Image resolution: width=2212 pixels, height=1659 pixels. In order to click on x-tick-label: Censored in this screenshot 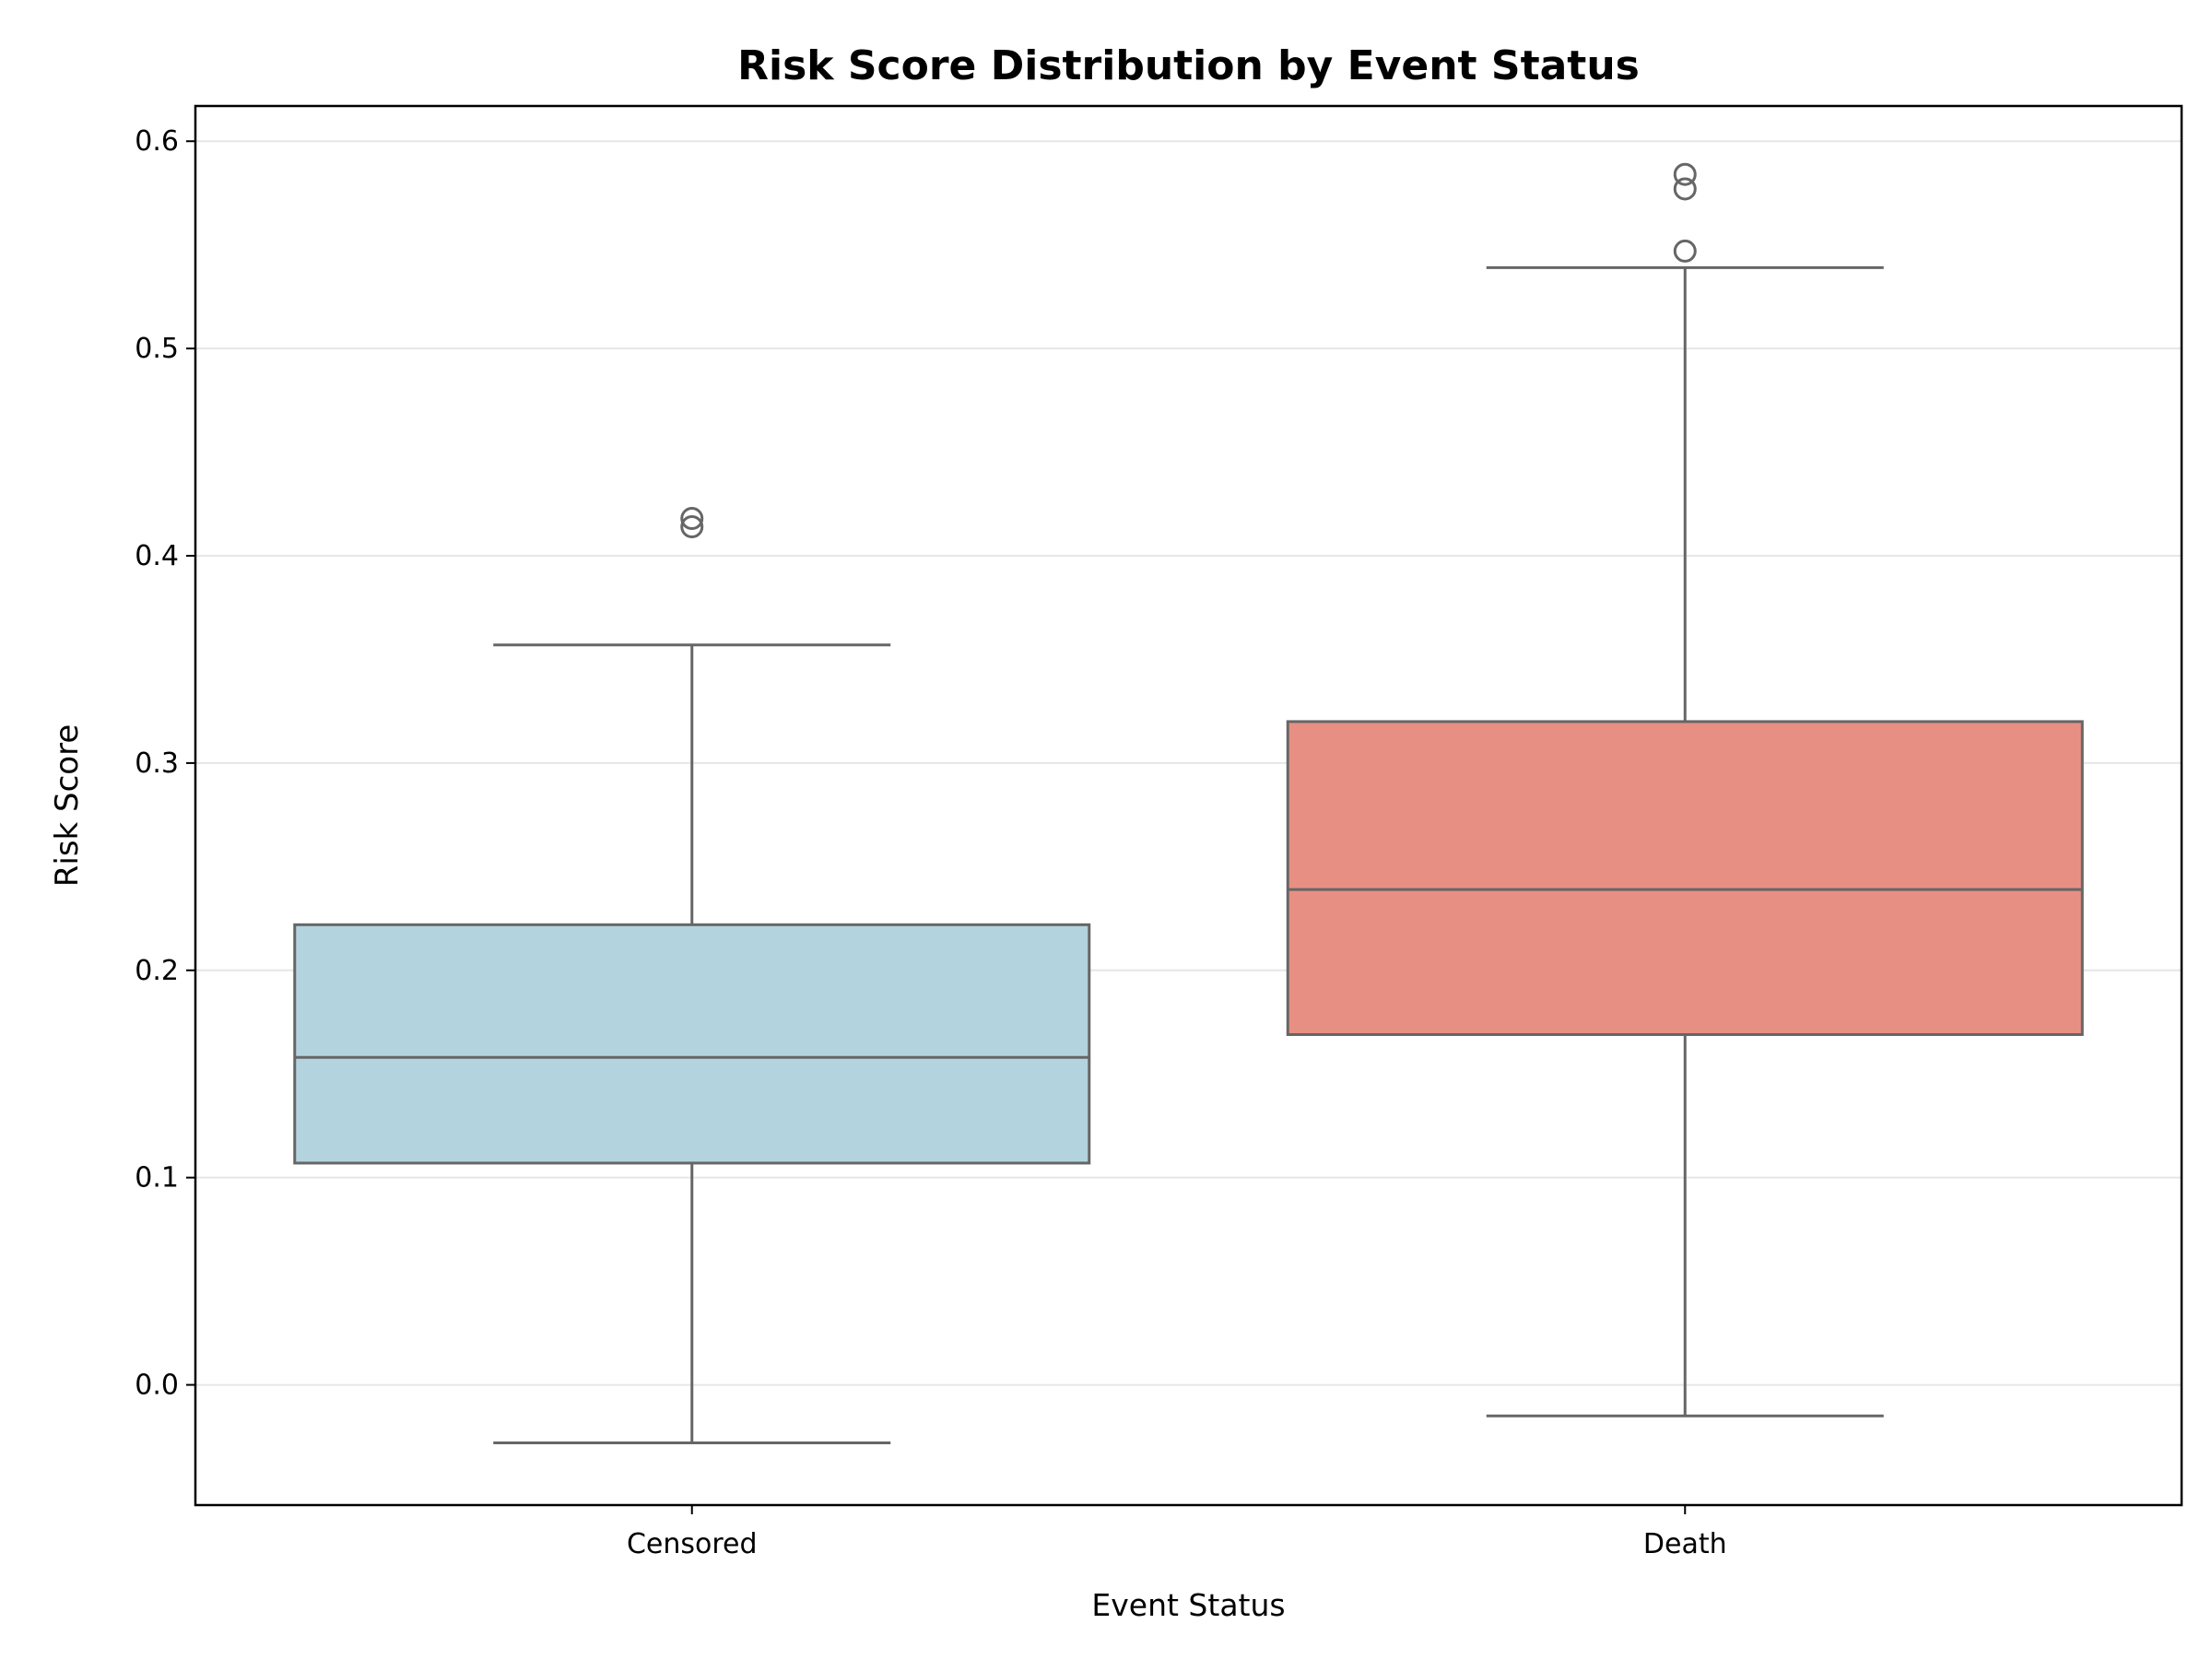, I will do `click(692, 1544)`.